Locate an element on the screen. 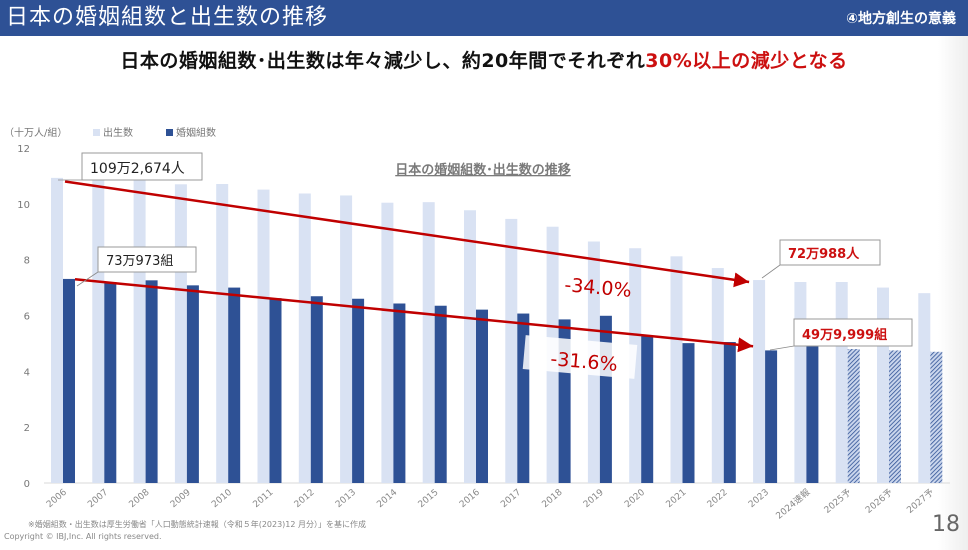  trend-arrow-births is located at coordinates (407, 234).